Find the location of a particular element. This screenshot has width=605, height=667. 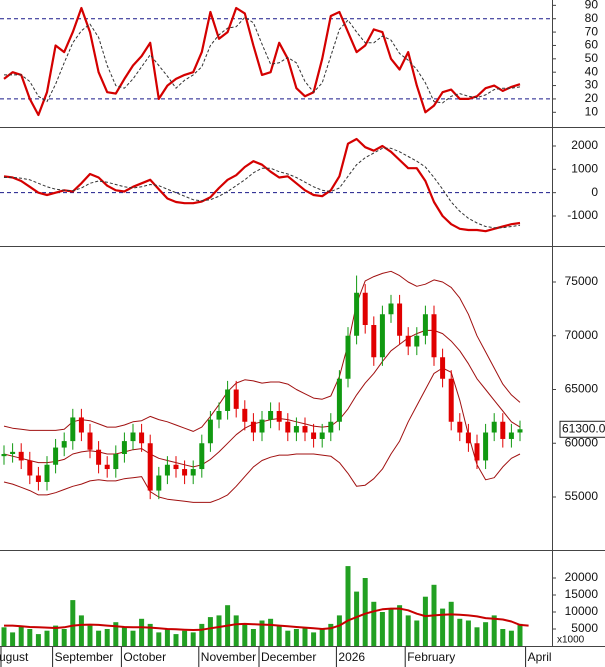

x-tick-label: September is located at coordinates (84, 657).